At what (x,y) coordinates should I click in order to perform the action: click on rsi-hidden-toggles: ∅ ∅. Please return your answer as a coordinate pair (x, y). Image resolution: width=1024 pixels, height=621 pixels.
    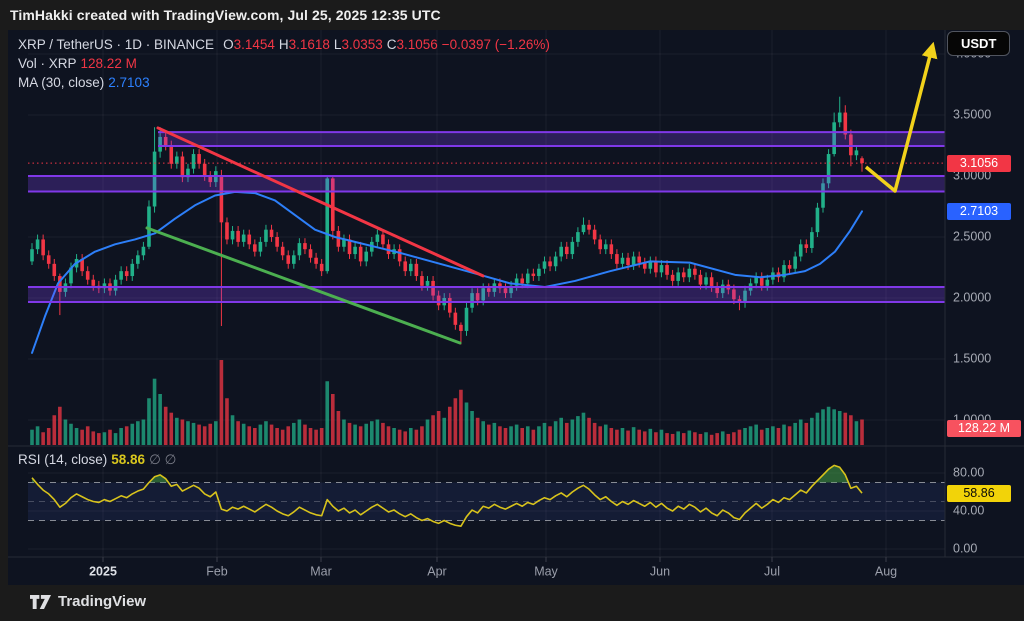
    Looking at the image, I should click on (163, 459).